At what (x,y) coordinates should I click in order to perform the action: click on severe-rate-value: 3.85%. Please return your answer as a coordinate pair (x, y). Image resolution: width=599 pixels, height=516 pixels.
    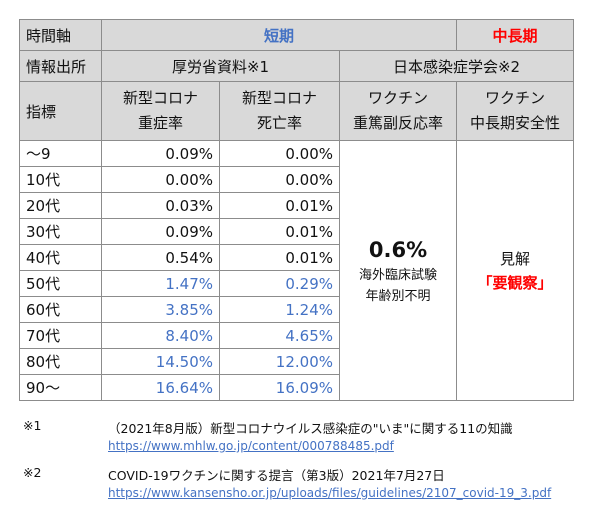
    Looking at the image, I should click on (160, 309).